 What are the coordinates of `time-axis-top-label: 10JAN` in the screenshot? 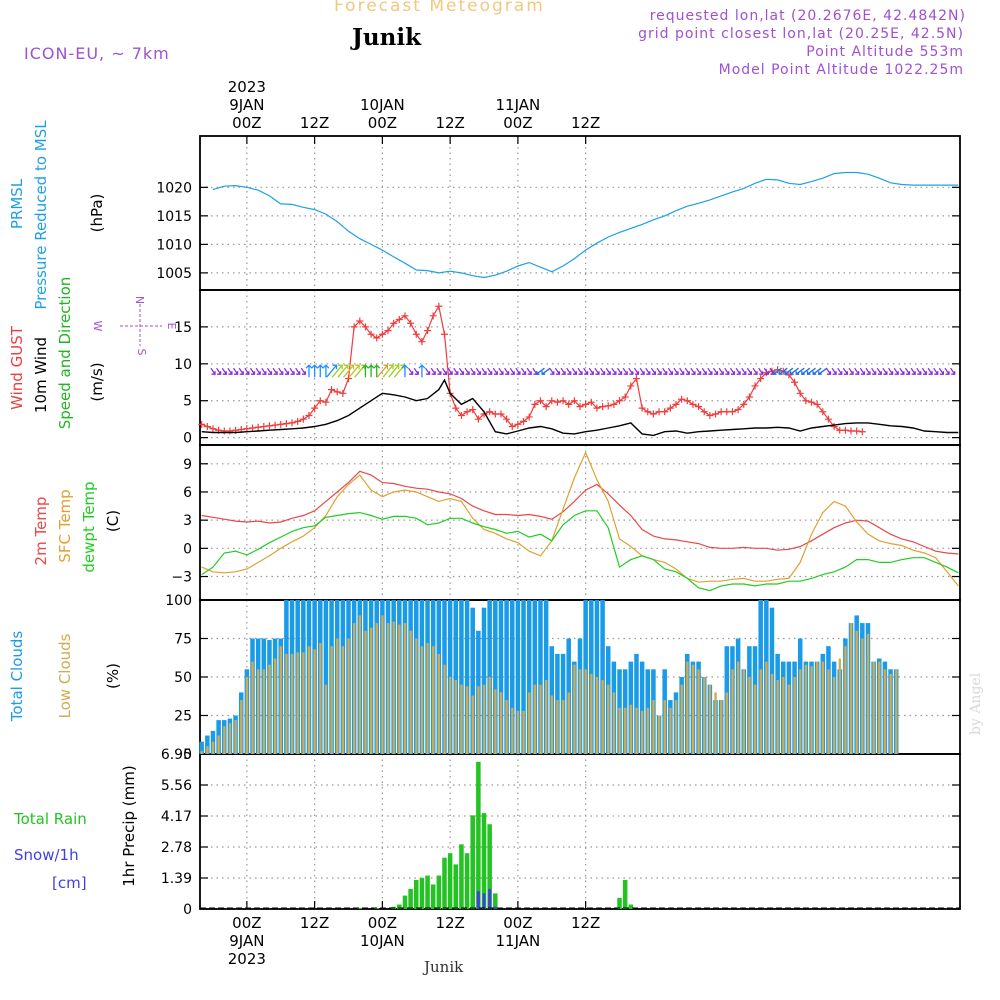 It's located at (382, 105).